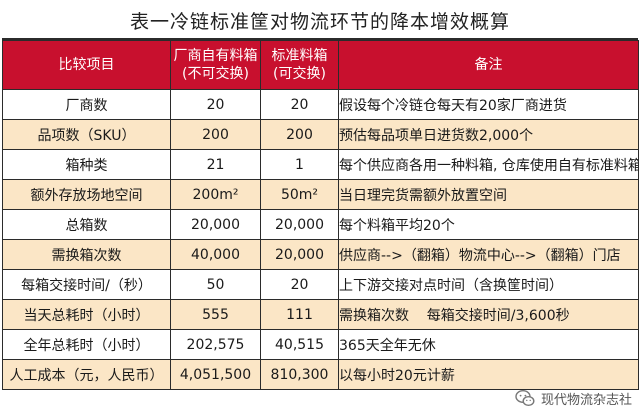  I want to click on table-row: 人工成本（元，人民币） 4,051,500 810,300 以每小时20元计薪, so click(320, 374).